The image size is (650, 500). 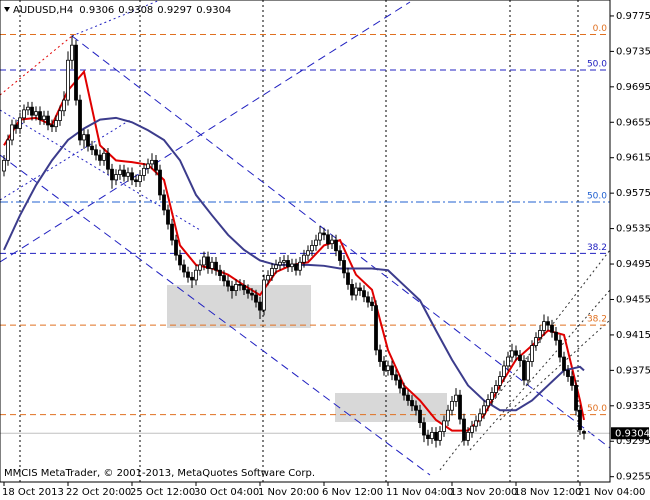 I want to click on channels, so click(x=100, y=115).